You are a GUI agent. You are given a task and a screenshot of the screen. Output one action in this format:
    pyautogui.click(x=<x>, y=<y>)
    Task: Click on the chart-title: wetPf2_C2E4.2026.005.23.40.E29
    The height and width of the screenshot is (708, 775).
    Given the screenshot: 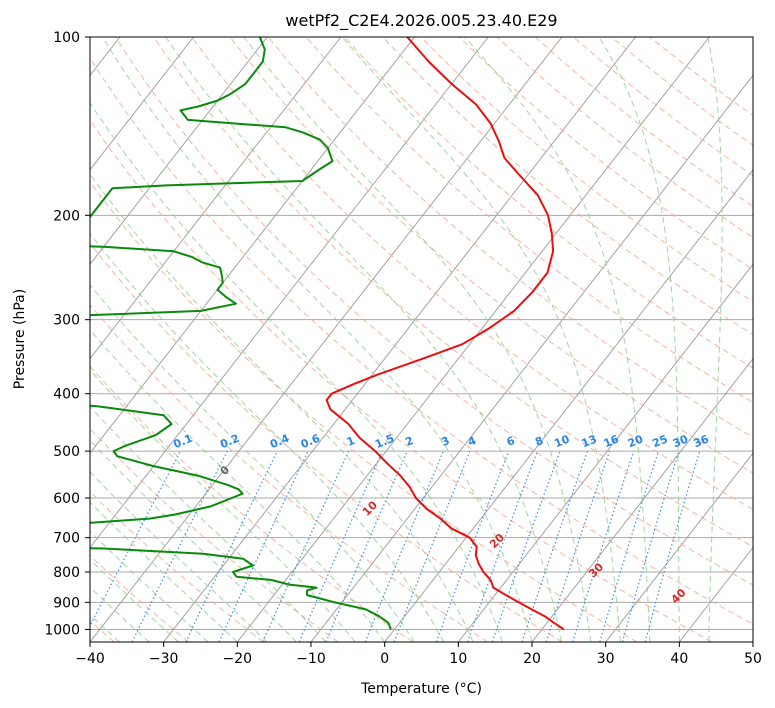 What is the action you would take?
    pyautogui.click(x=421, y=21)
    